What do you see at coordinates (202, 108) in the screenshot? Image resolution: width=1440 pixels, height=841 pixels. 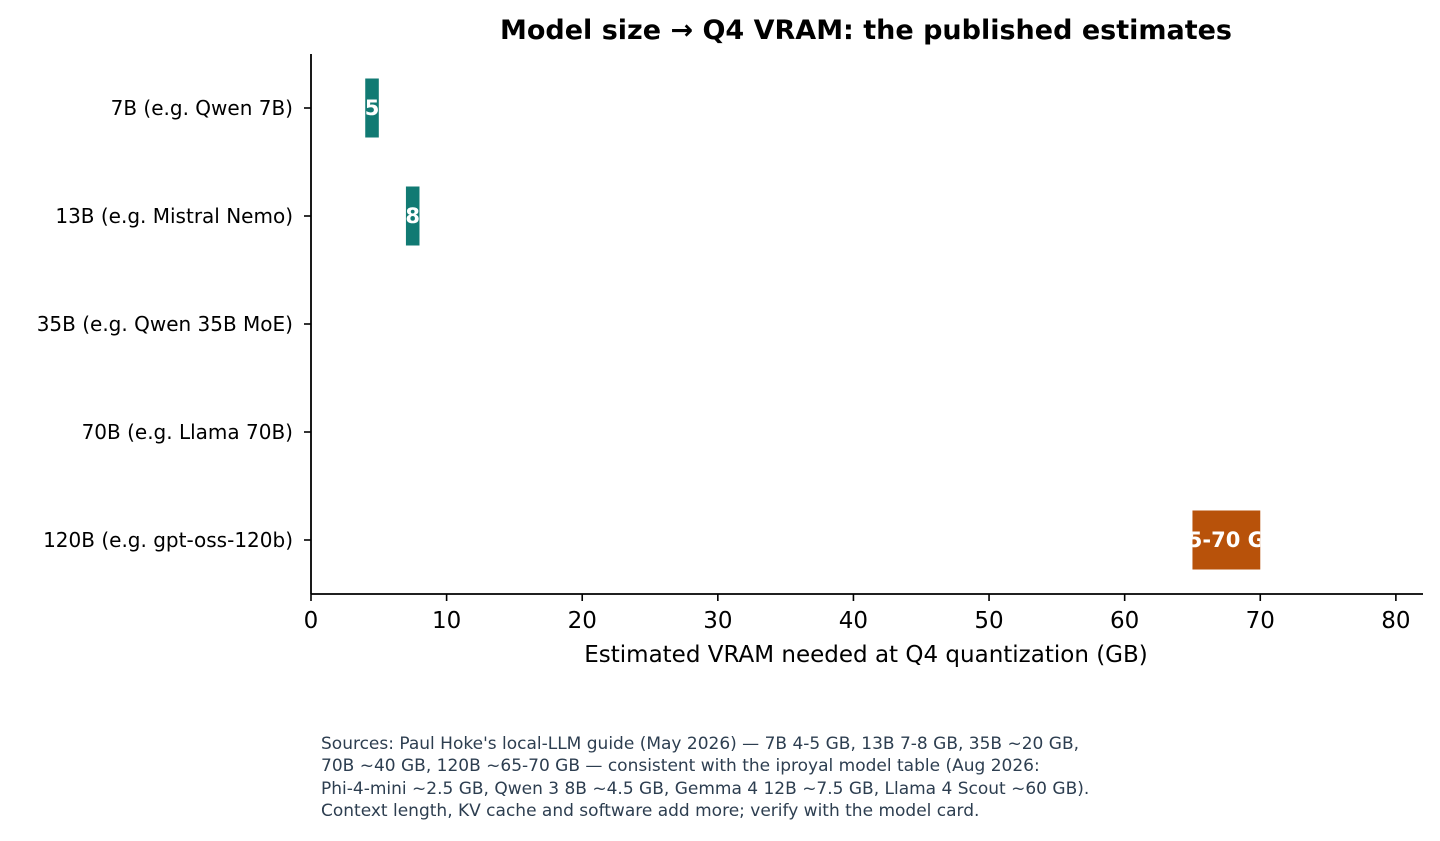 I see `y-tick-label: 7B (e.g. Qwen 7B)` at bounding box center [202, 108].